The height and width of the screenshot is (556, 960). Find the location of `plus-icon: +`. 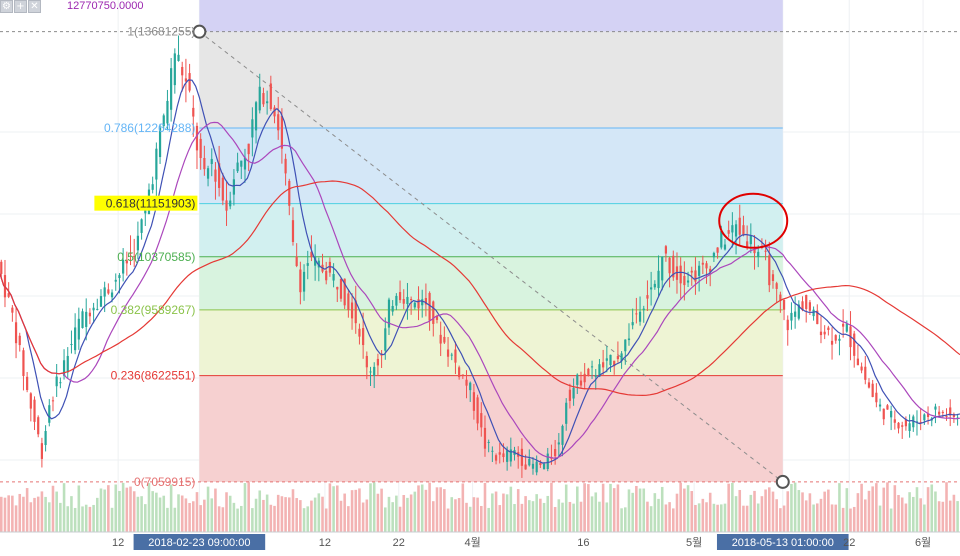

plus-icon: + is located at coordinates (20, 6).